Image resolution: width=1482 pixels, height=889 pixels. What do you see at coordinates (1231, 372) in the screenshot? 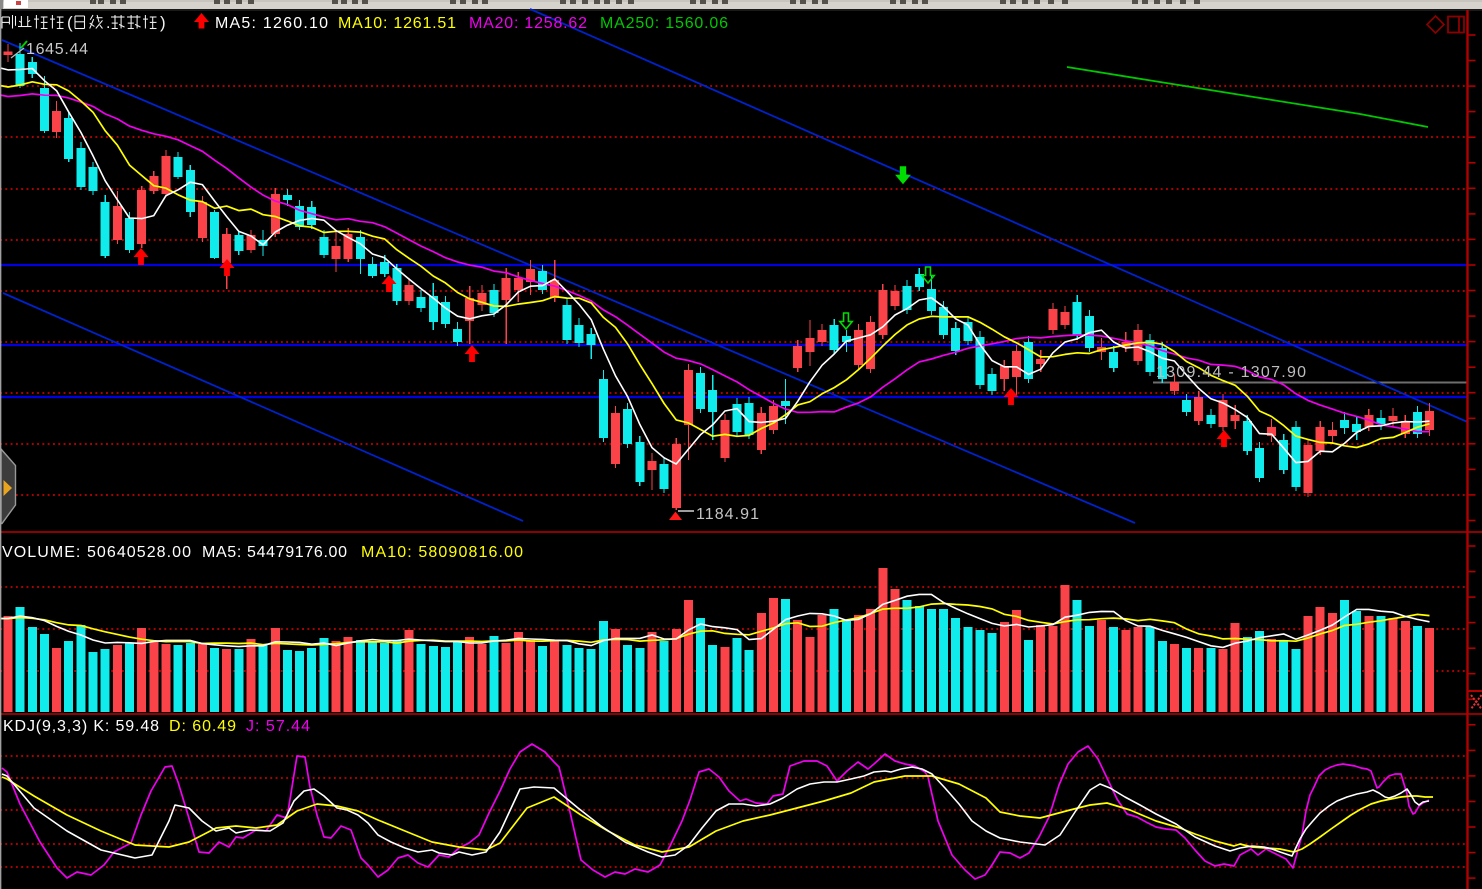
I see `svg-text: 1309.44 - 1307.90` at bounding box center [1231, 372].